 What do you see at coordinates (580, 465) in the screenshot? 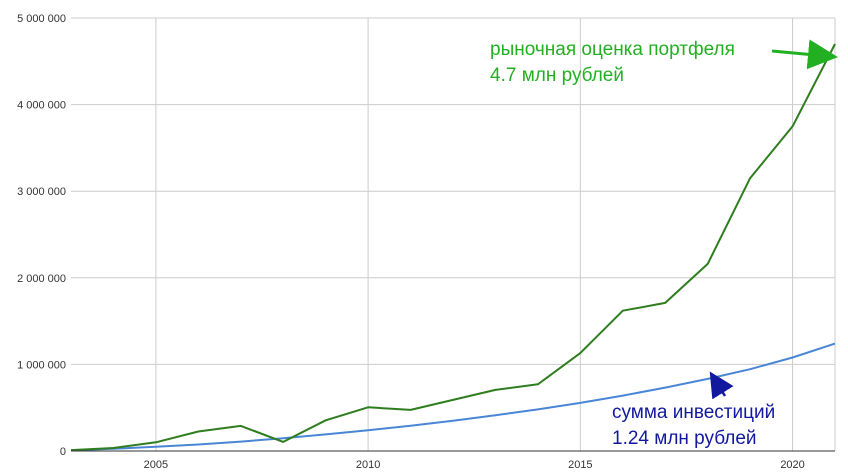
I see `x-tick-label: 2015` at bounding box center [580, 465].